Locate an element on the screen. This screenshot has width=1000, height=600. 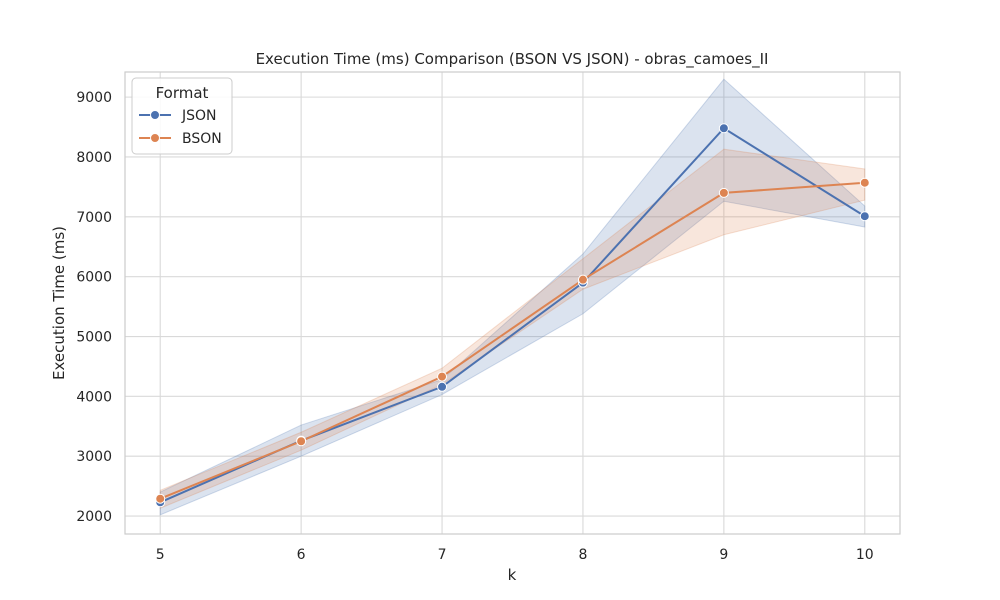
x-axis-label: k is located at coordinates (512, 575).